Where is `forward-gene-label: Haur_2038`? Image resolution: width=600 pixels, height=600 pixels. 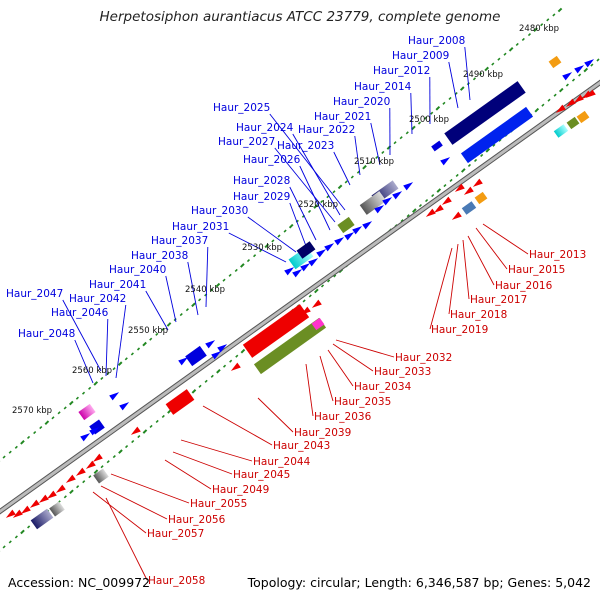 forward-gene-label: Haur_2038 is located at coordinates (159, 256).